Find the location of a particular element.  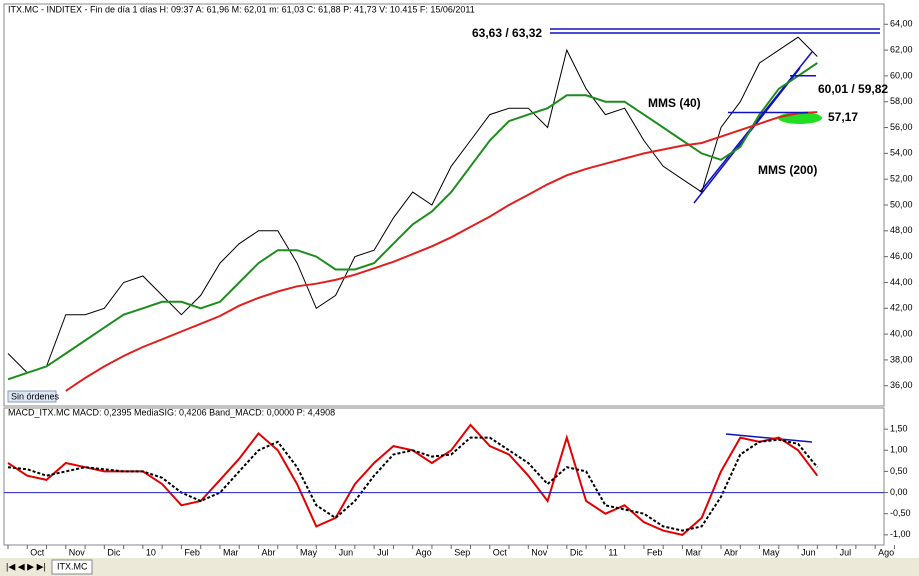

y-tick-label: 54,00 is located at coordinates (901, 153).